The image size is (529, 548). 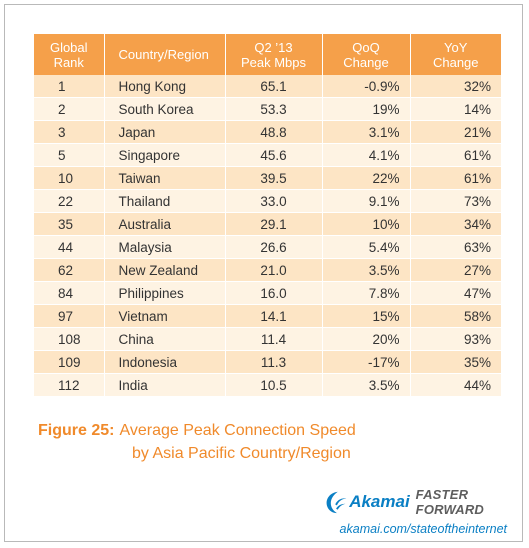 What do you see at coordinates (455, 316) in the screenshot?
I see `cell-yoy-change: 58%` at bounding box center [455, 316].